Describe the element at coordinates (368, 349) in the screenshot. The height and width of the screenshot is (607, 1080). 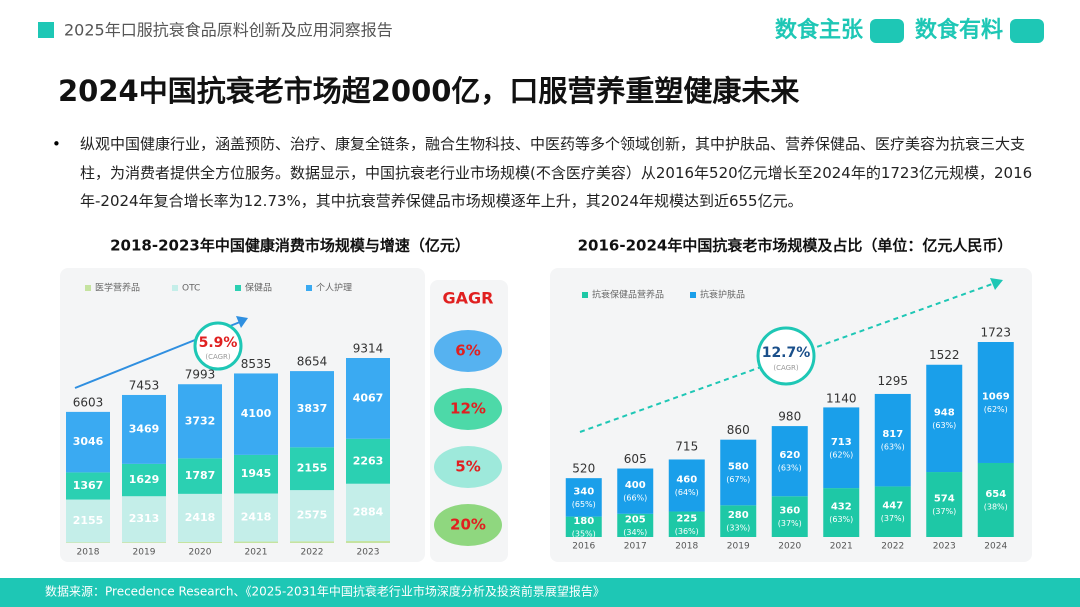
I see `total-label: 9314` at that location.